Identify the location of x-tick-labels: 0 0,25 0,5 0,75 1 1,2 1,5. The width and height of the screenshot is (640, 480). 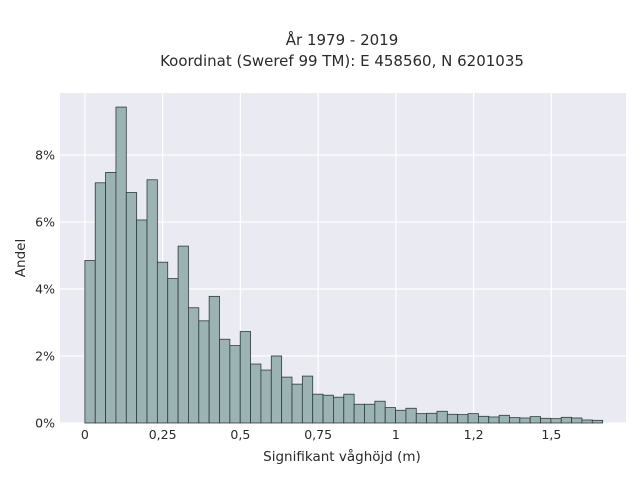
(321, 434).